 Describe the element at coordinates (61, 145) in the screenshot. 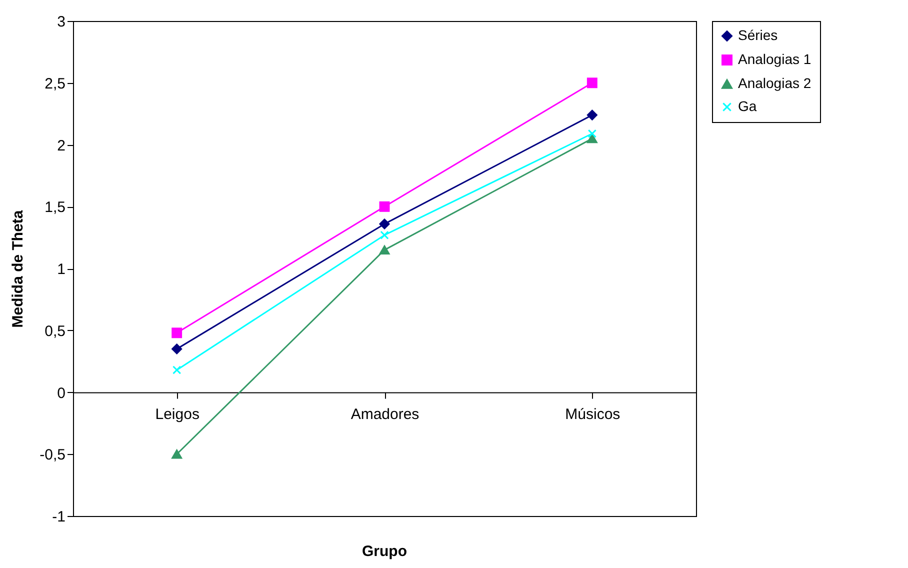

I see `y-tick-label: 2` at that location.